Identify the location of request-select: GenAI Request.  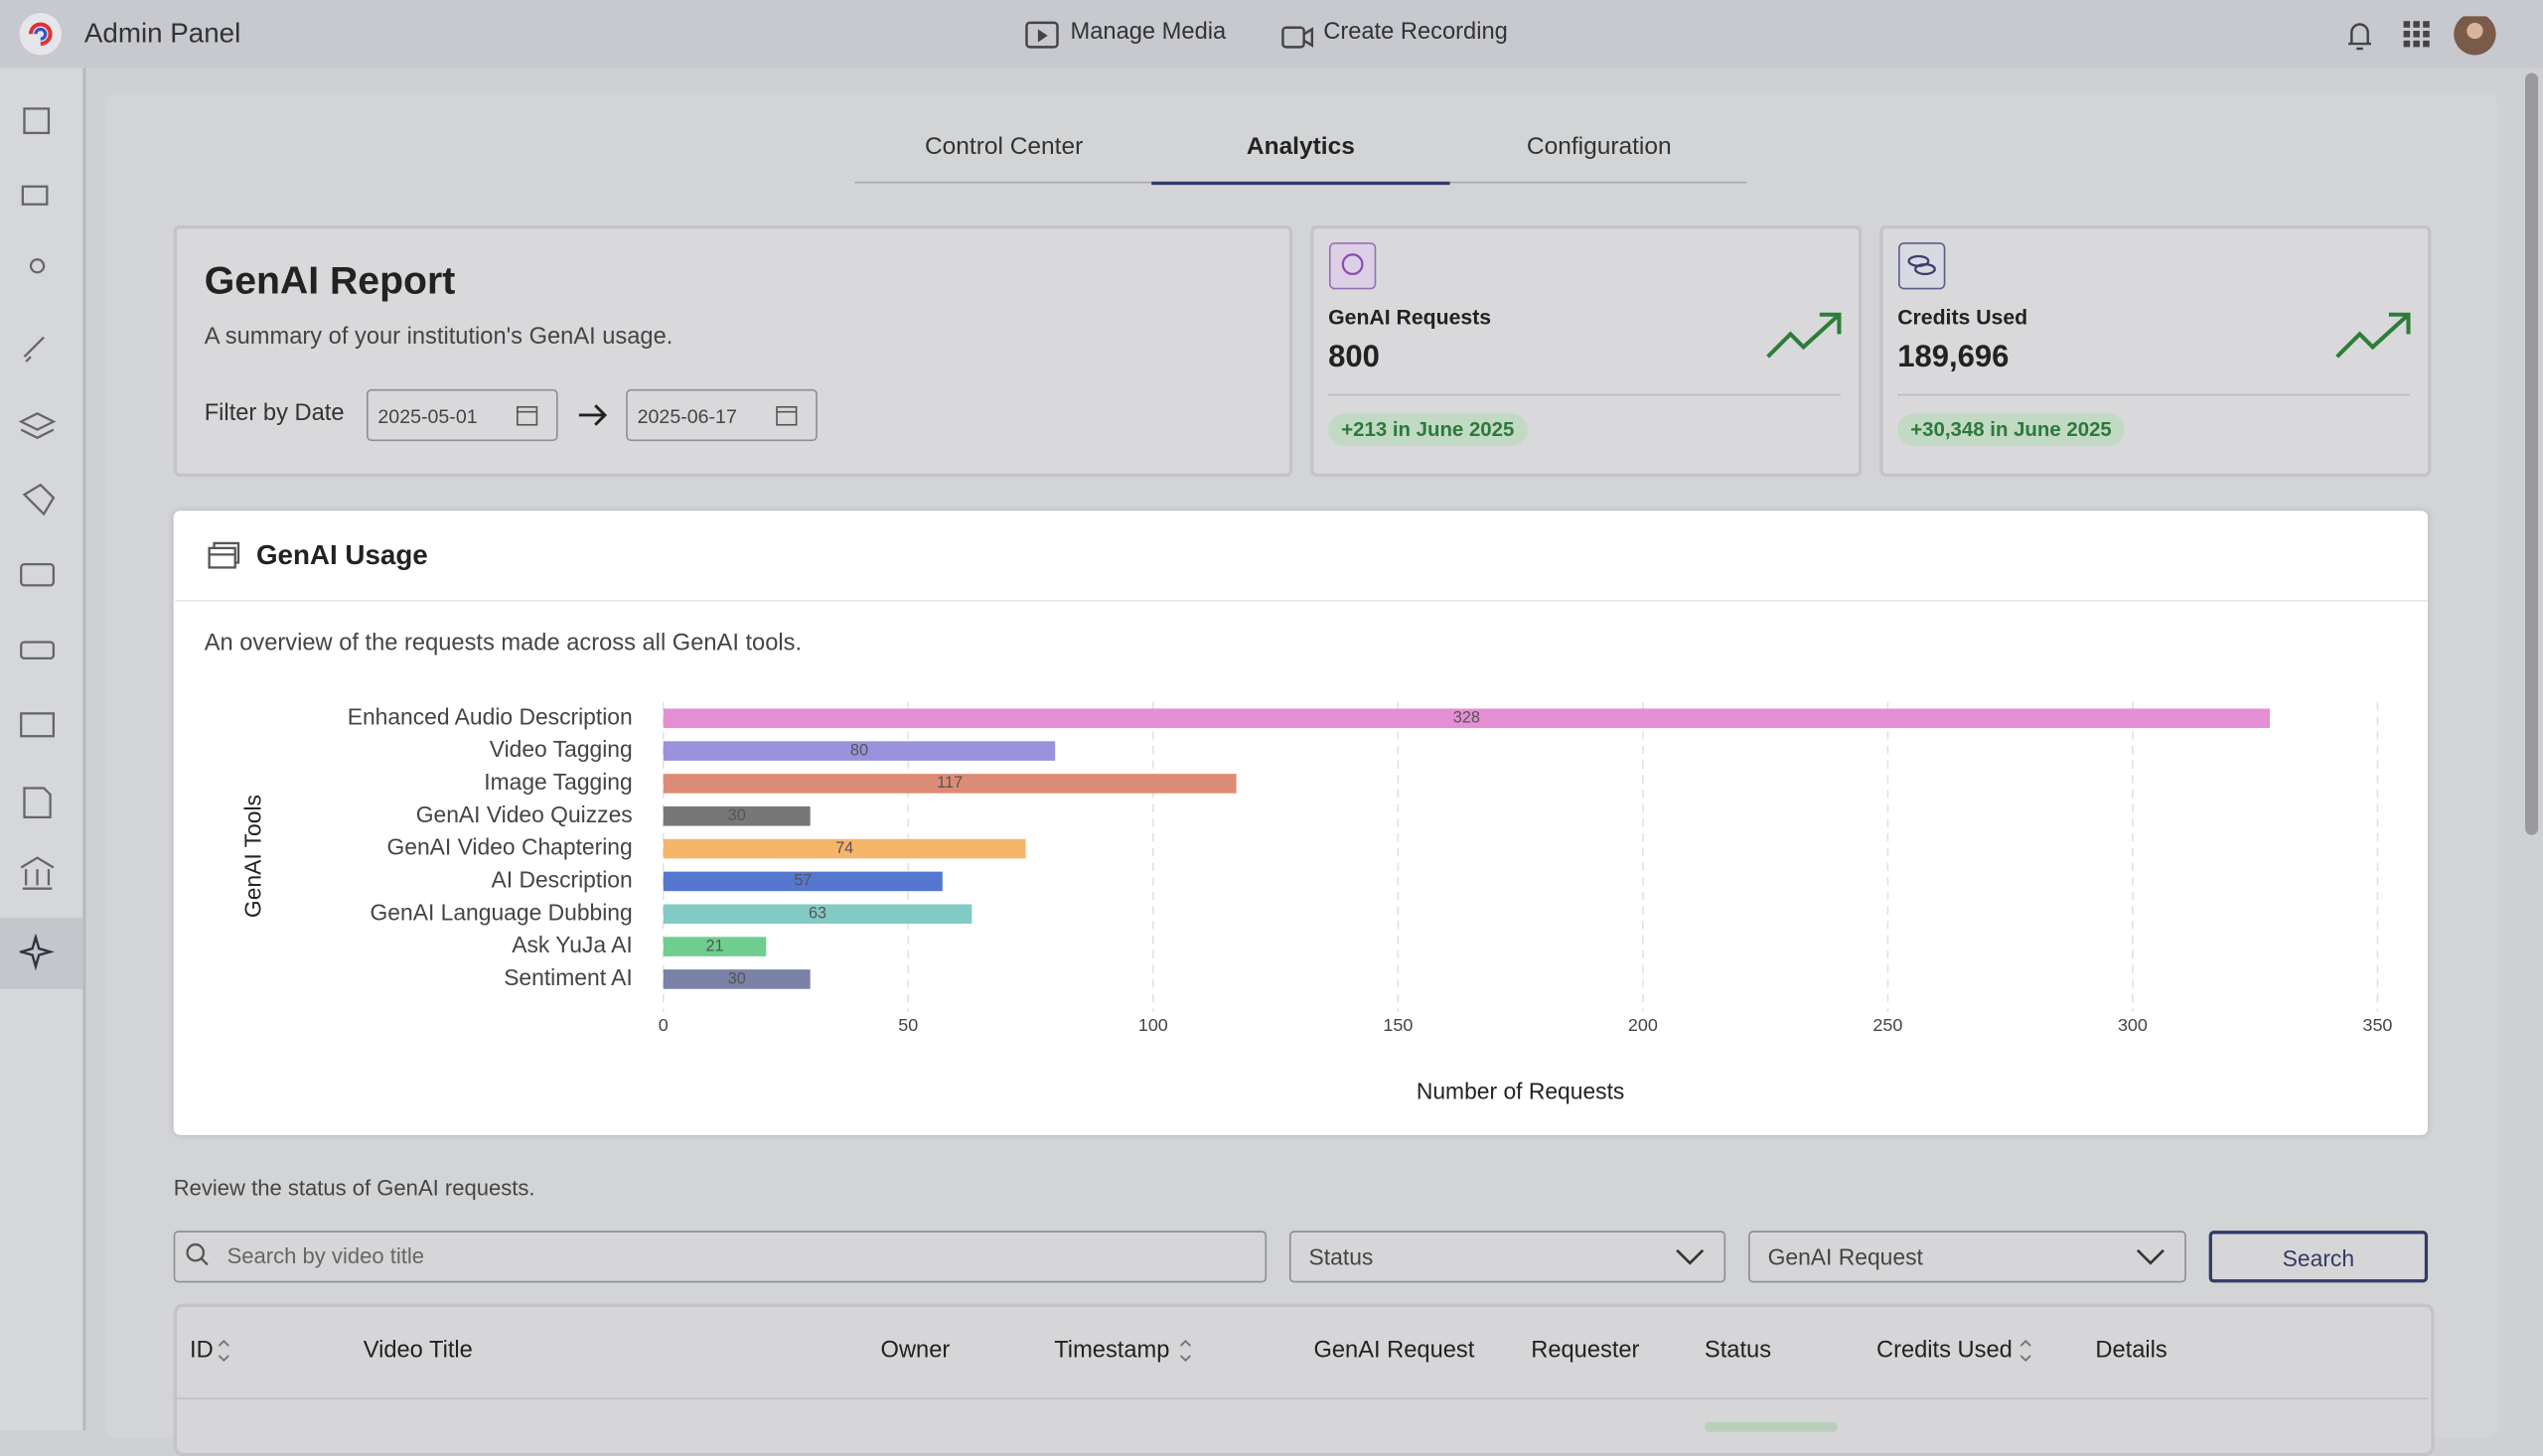
(1966, 1257).